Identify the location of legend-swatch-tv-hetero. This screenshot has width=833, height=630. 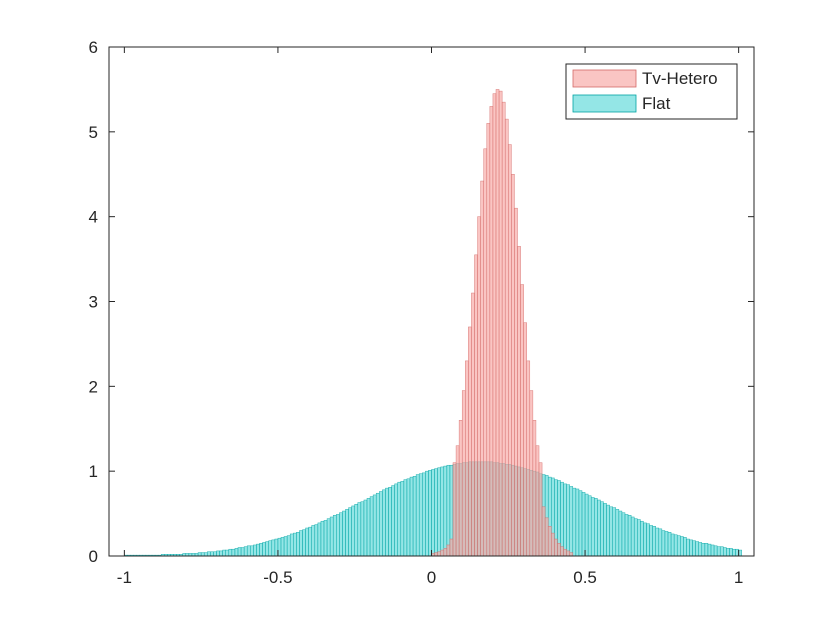
(604, 78).